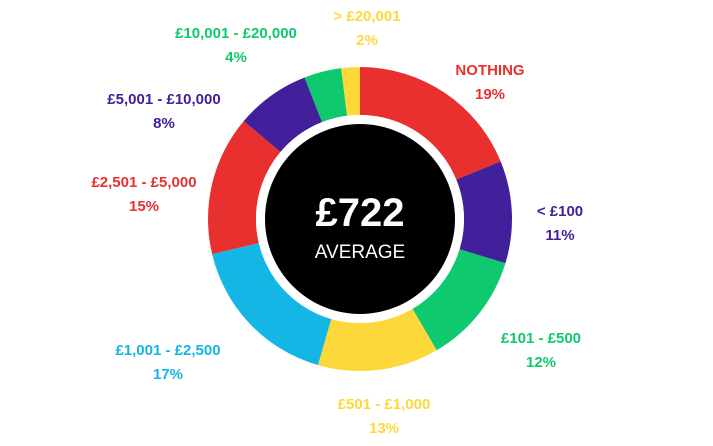 This screenshot has height=446, width=713. What do you see at coordinates (360, 213) in the screenshot?
I see `center-value: £722` at bounding box center [360, 213].